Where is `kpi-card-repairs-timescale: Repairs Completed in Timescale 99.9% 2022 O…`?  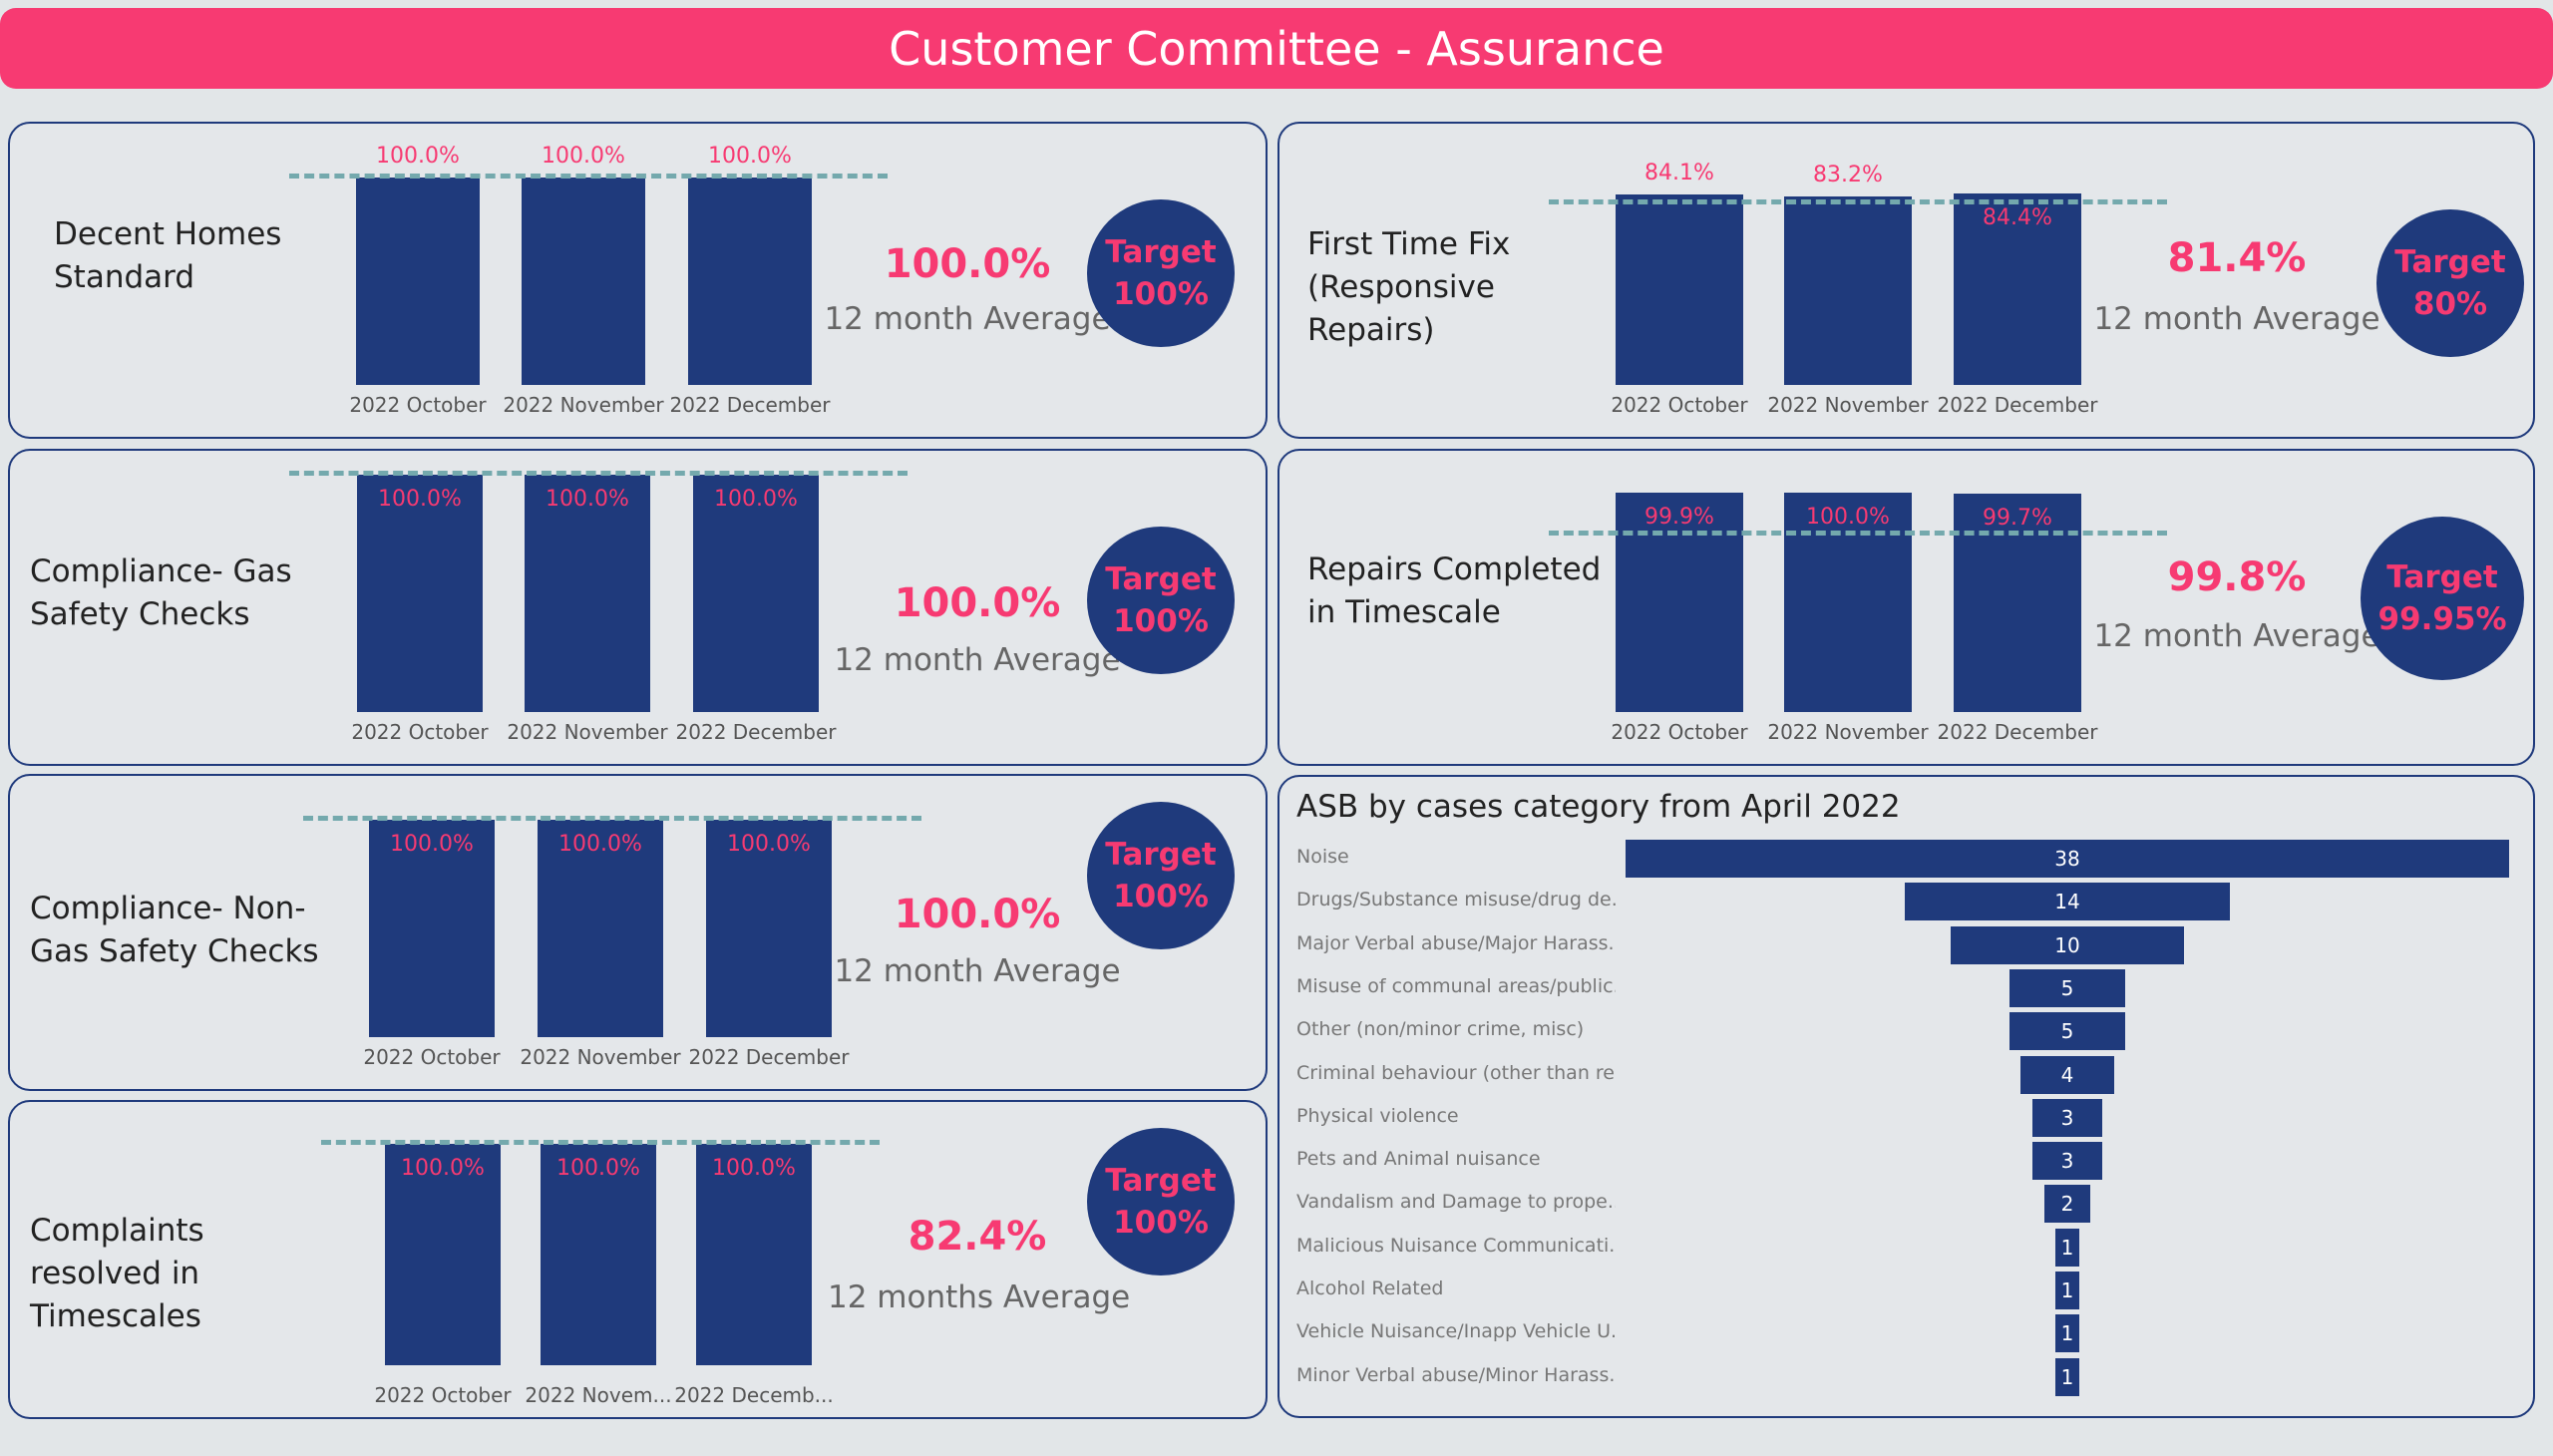
kpi-card-repairs-timescale: Repairs Completed in Timescale 99.9% 2022 O… is located at coordinates (1906, 607).